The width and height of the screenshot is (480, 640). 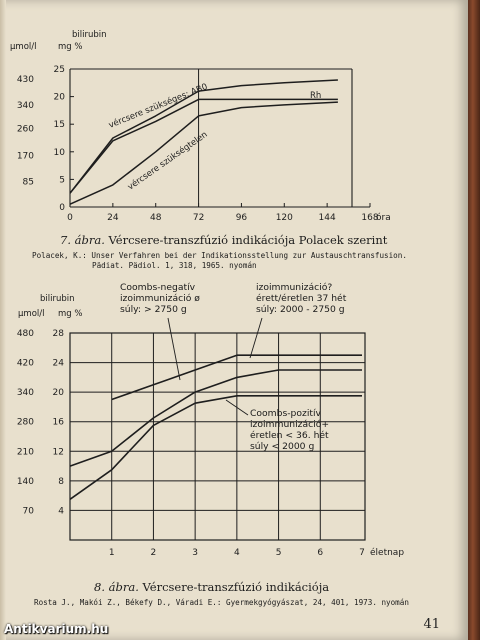 I want to click on y-tick-label-umol: 210, so click(x=25, y=452).